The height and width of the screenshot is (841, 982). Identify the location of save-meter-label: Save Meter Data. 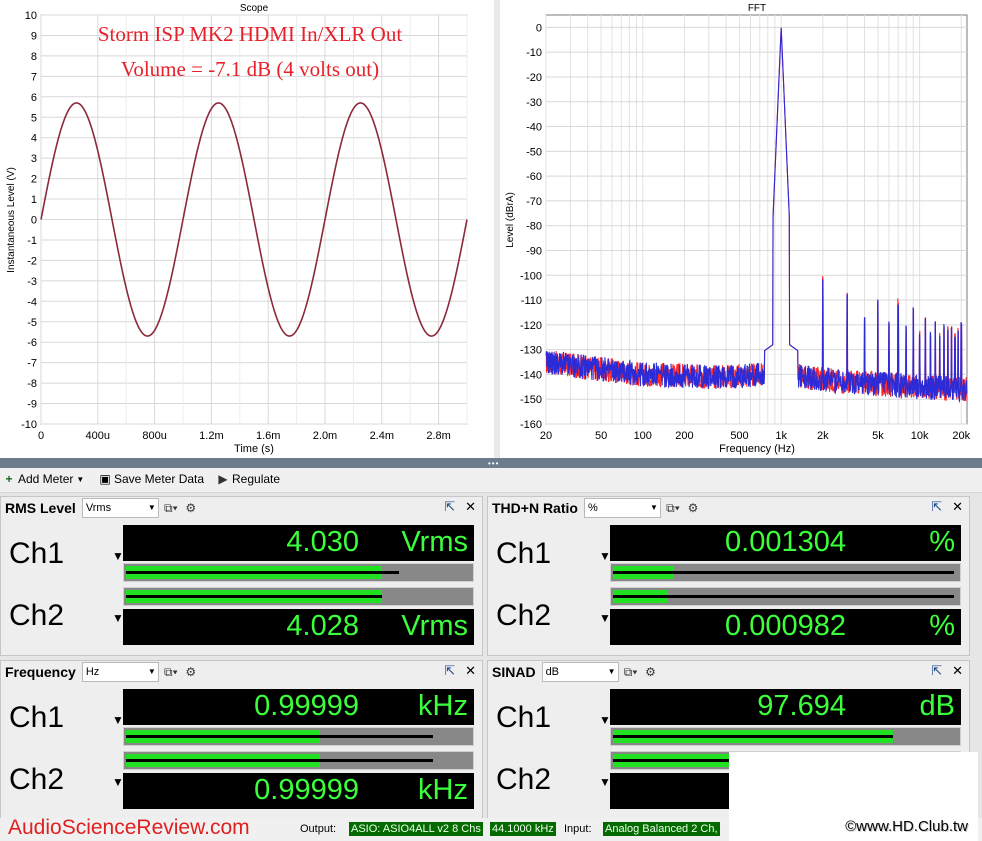
(159, 479).